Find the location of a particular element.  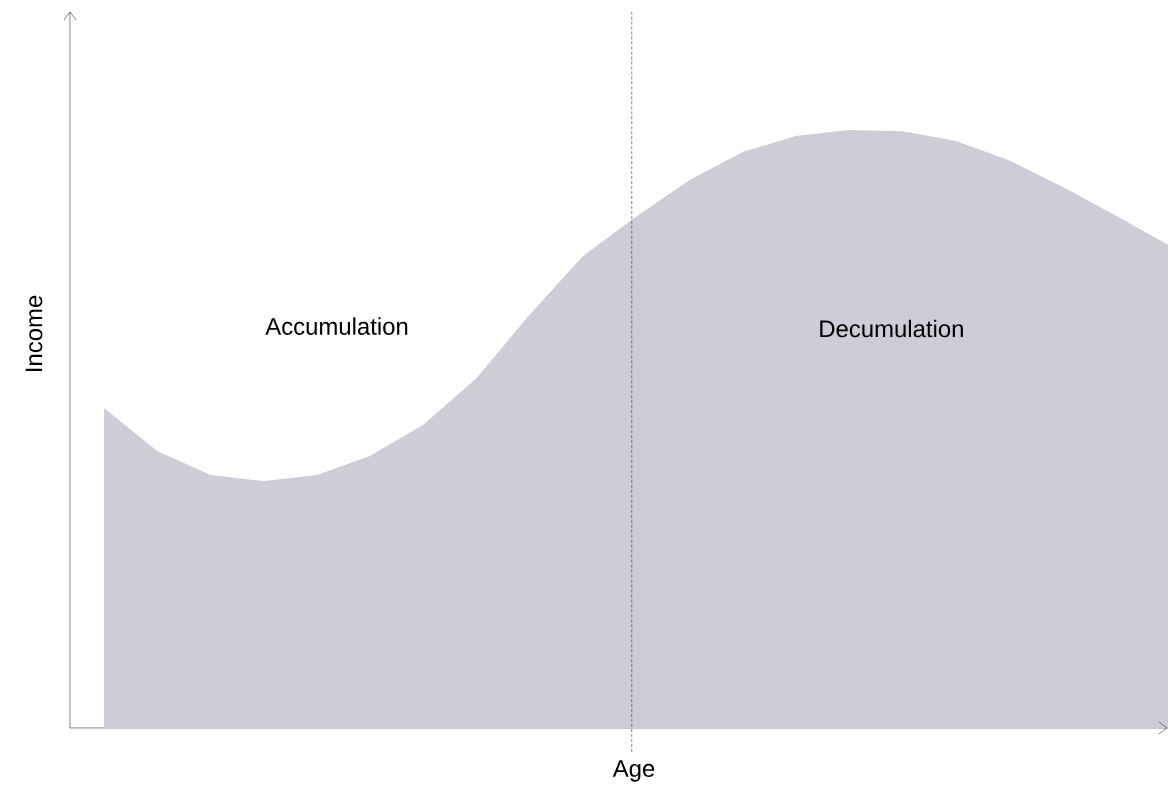

annotation: Decumulation is located at coordinates (891, 328).